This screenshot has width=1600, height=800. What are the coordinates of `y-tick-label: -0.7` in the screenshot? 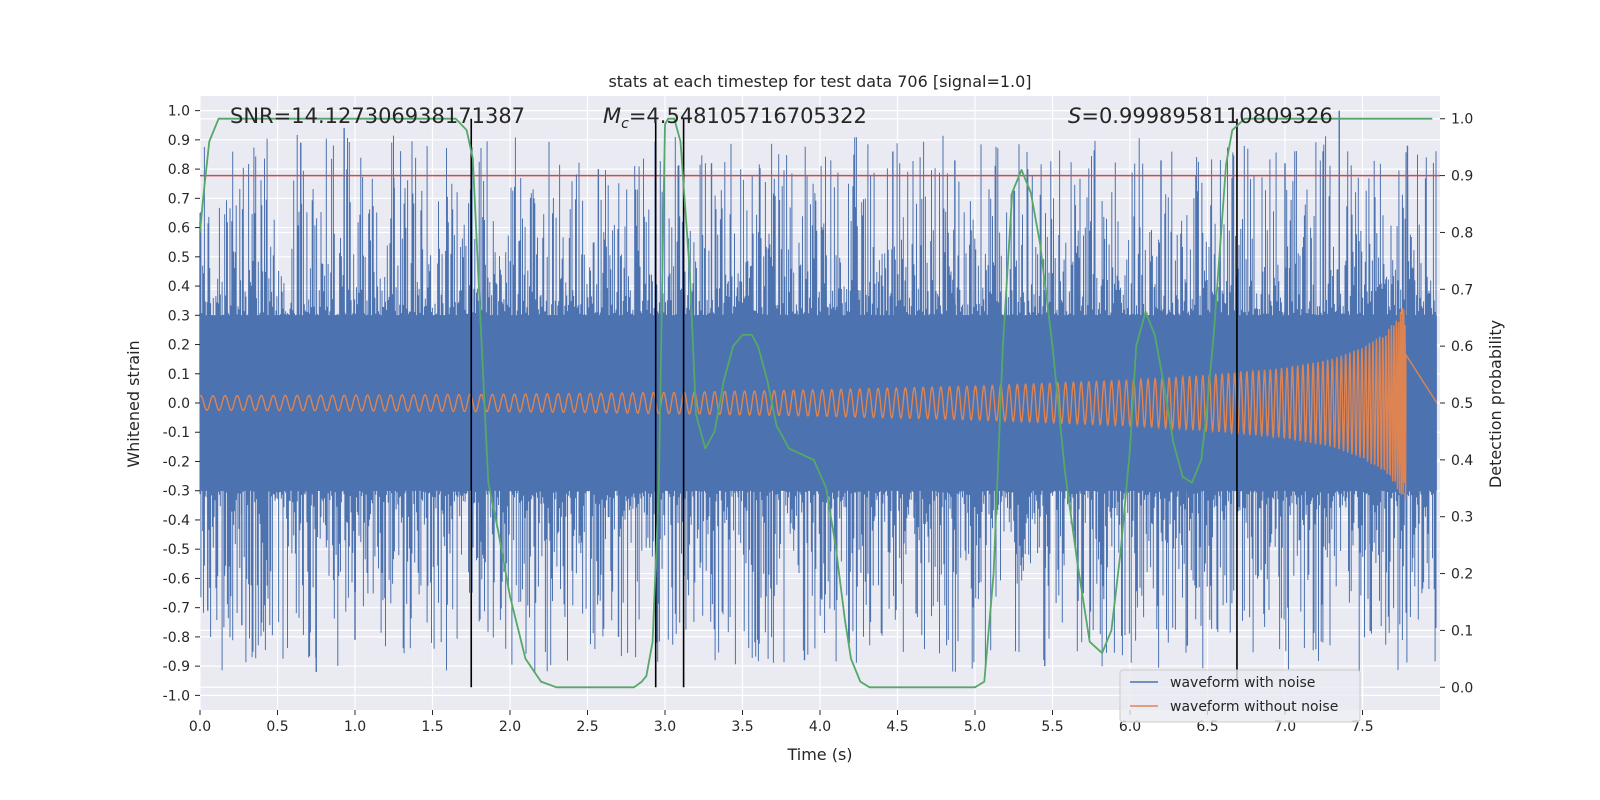 It's located at (176, 609).